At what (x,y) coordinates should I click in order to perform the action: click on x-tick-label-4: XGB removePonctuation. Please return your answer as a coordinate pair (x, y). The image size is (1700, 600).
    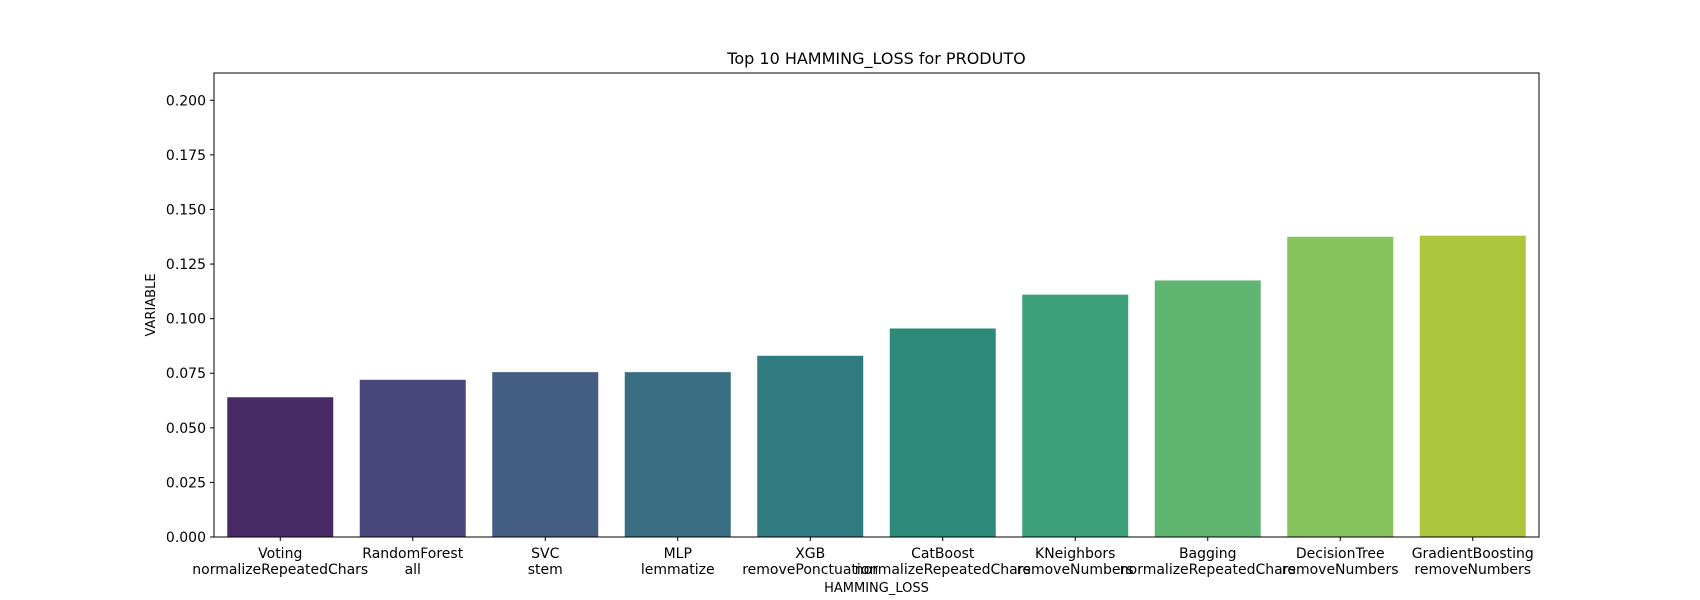
    Looking at the image, I should click on (810, 562).